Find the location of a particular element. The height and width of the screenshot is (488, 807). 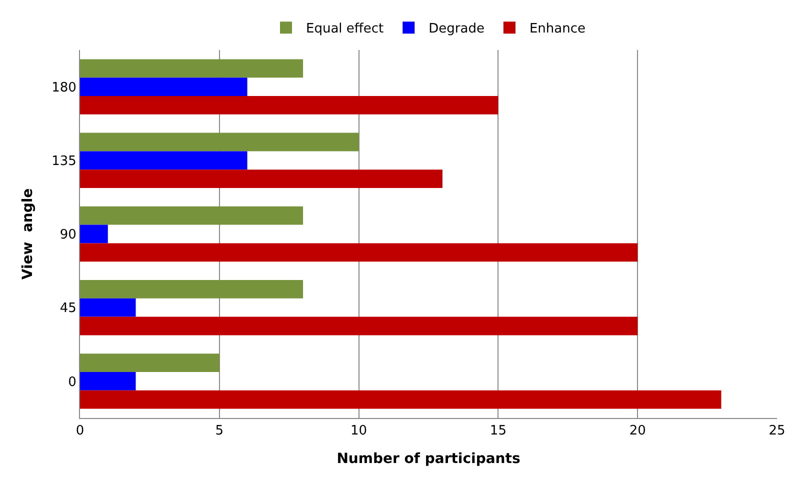

y-tick-label: 0 is located at coordinates (72, 382).